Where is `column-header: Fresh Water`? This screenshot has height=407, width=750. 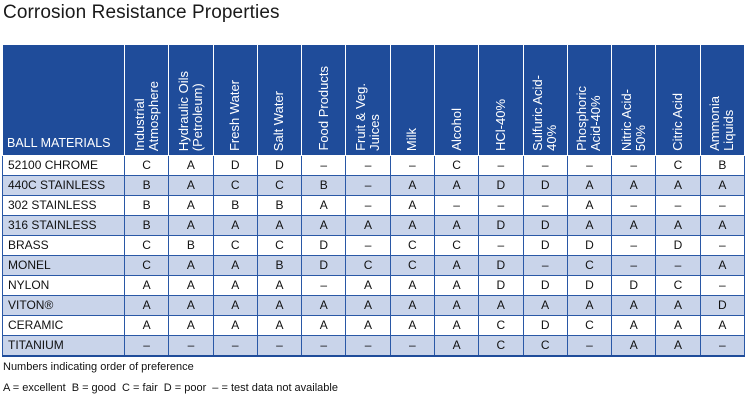 column-header: Fresh Water is located at coordinates (235, 100).